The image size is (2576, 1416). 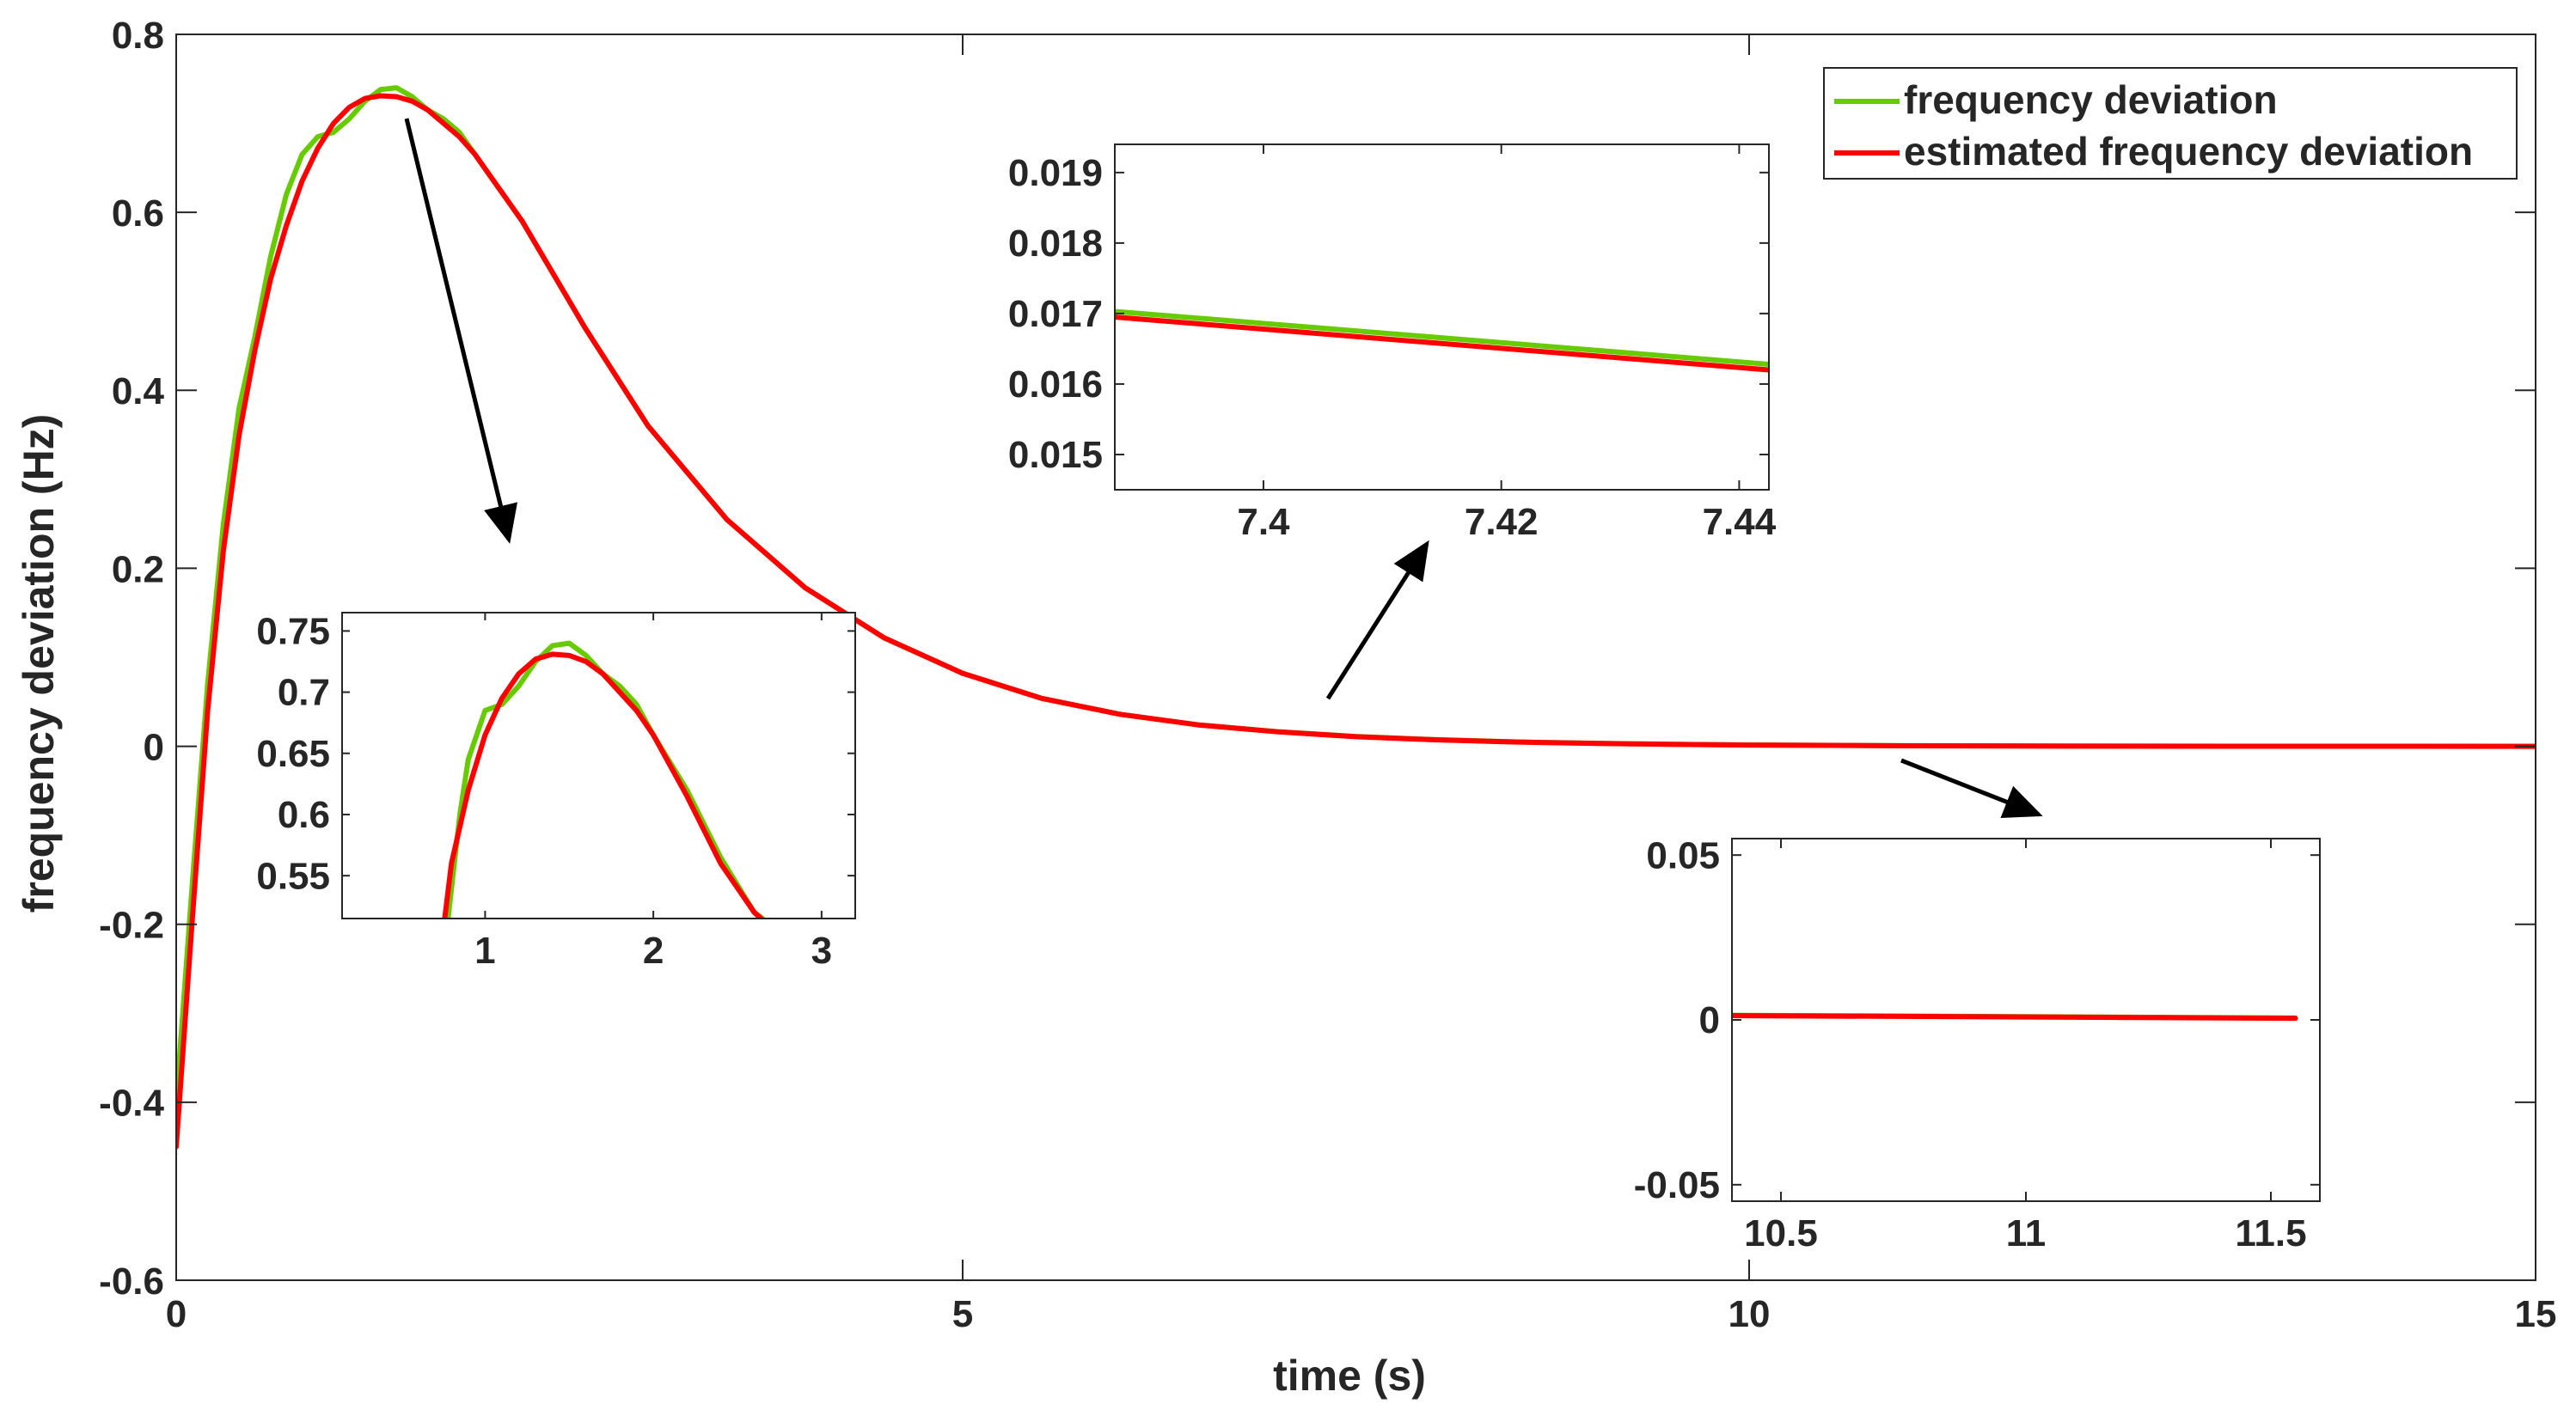 What do you see at coordinates (1750, 1314) in the screenshot?
I see `main-xtick-label: 10` at bounding box center [1750, 1314].